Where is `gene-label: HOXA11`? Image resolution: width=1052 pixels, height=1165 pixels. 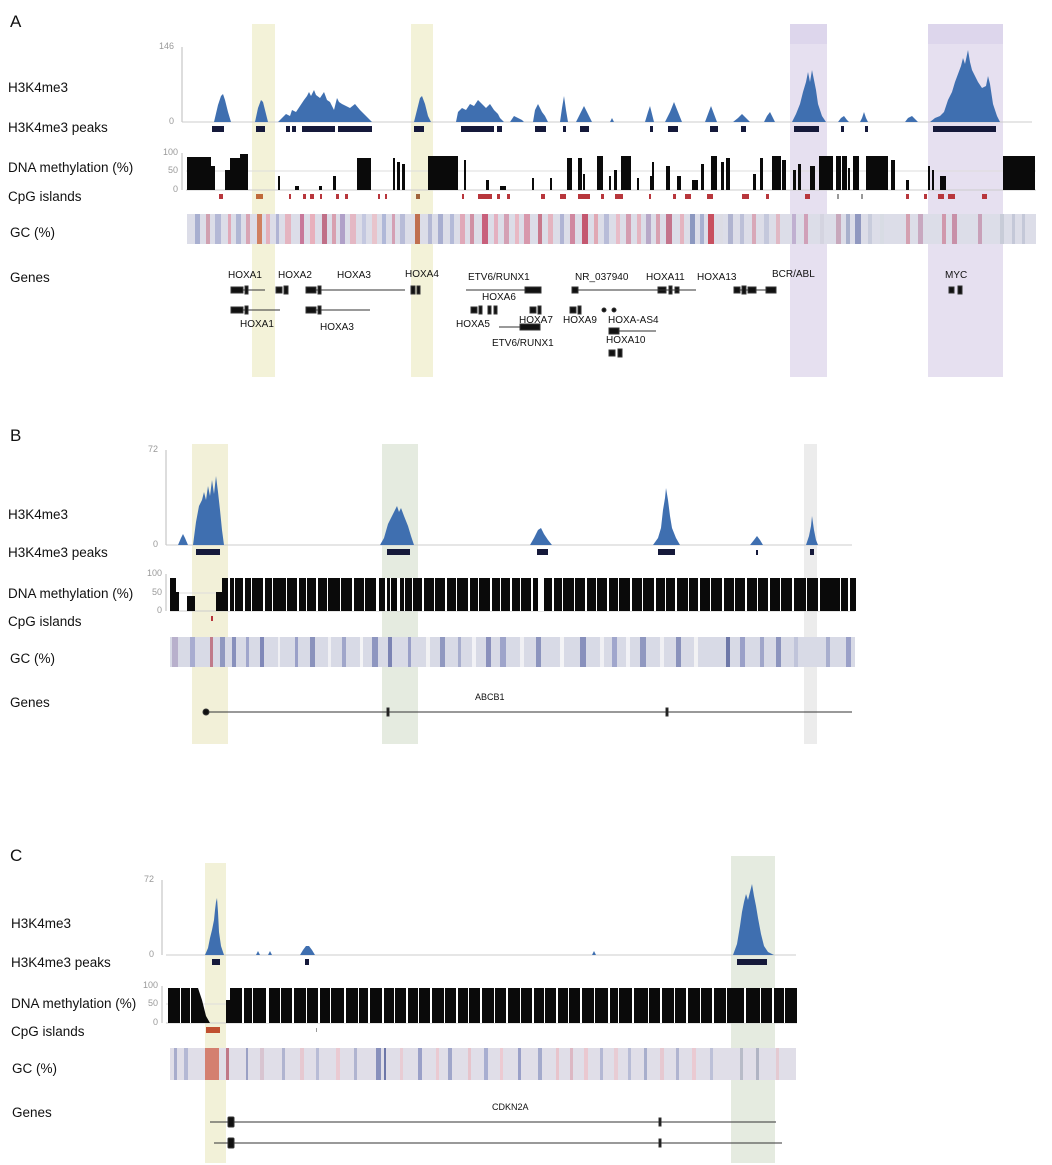
gene-label: HOXA11 is located at coordinates (665, 277).